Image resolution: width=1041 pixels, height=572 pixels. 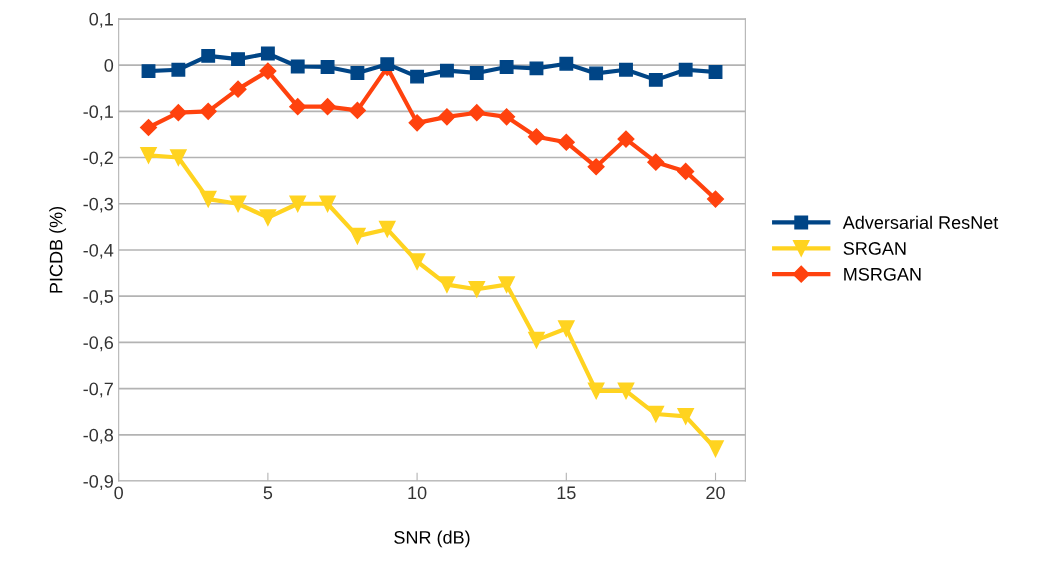 What do you see at coordinates (98, 251) in the screenshot?
I see `y-tick-label: -0,4` at bounding box center [98, 251].